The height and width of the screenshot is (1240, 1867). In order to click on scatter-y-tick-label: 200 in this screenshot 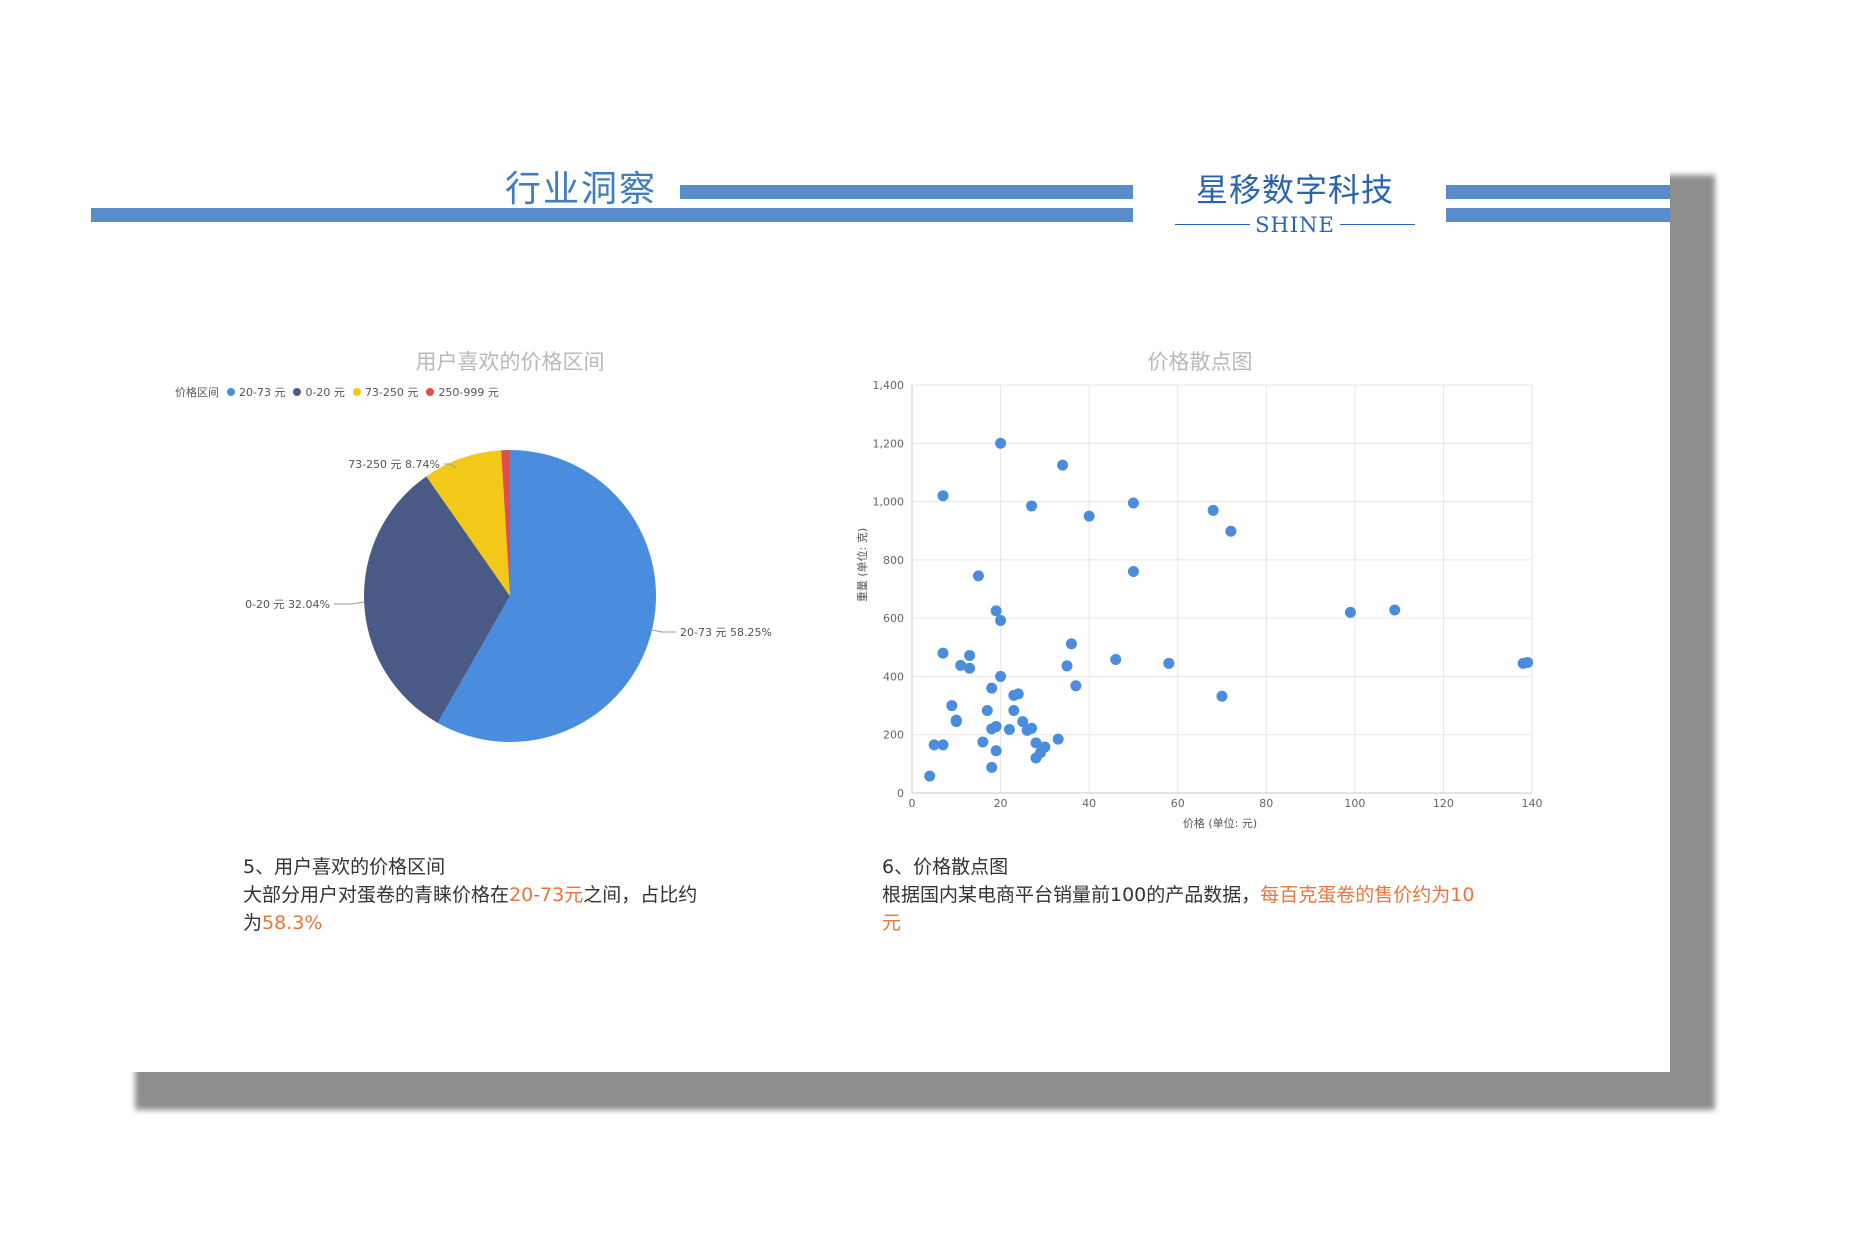, I will do `click(893, 735)`.